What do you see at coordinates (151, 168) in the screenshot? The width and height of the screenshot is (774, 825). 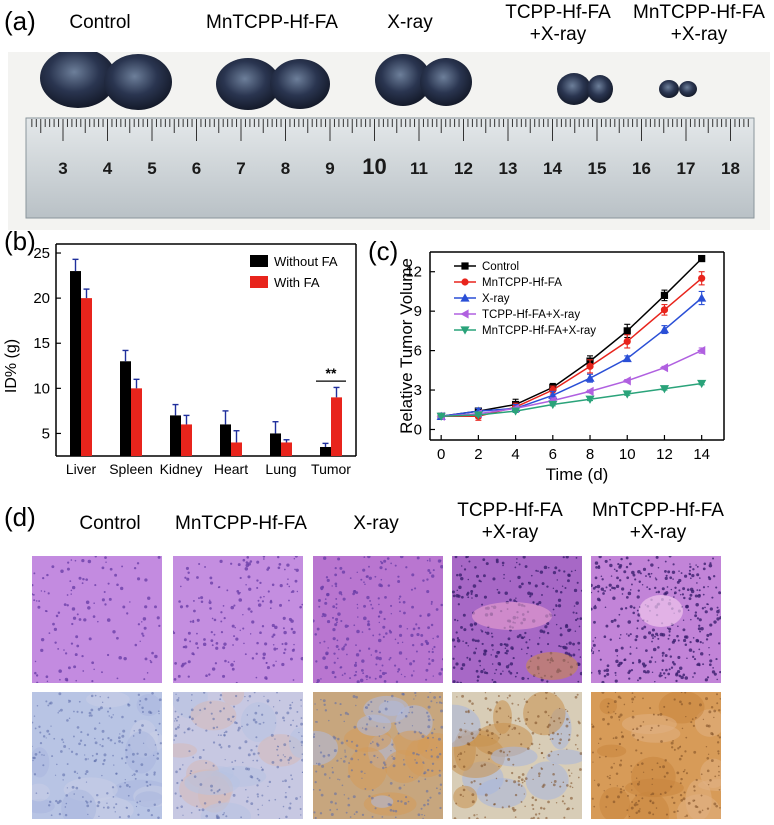 I see `ruler-number: 5` at bounding box center [151, 168].